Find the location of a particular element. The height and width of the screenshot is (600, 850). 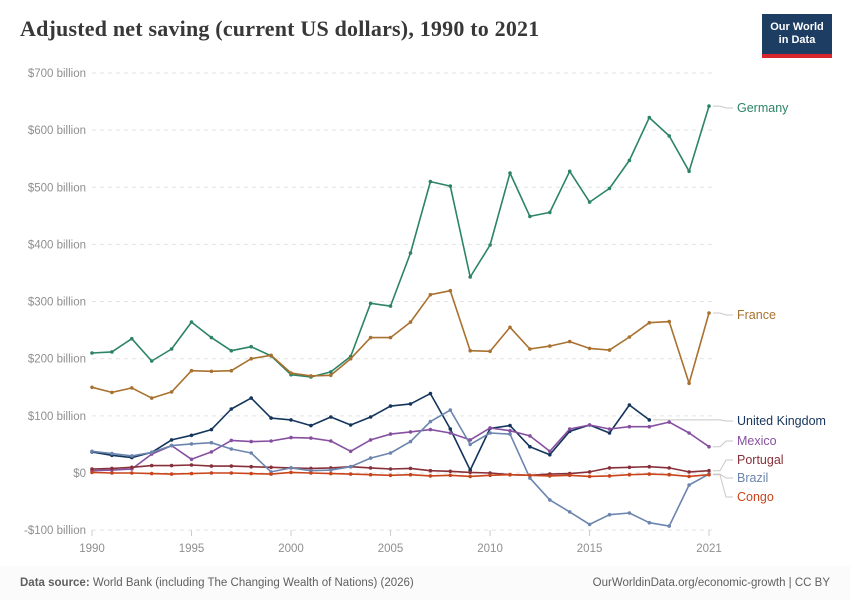

series-label-united-kingdom: United Kingdom is located at coordinates (781, 421).